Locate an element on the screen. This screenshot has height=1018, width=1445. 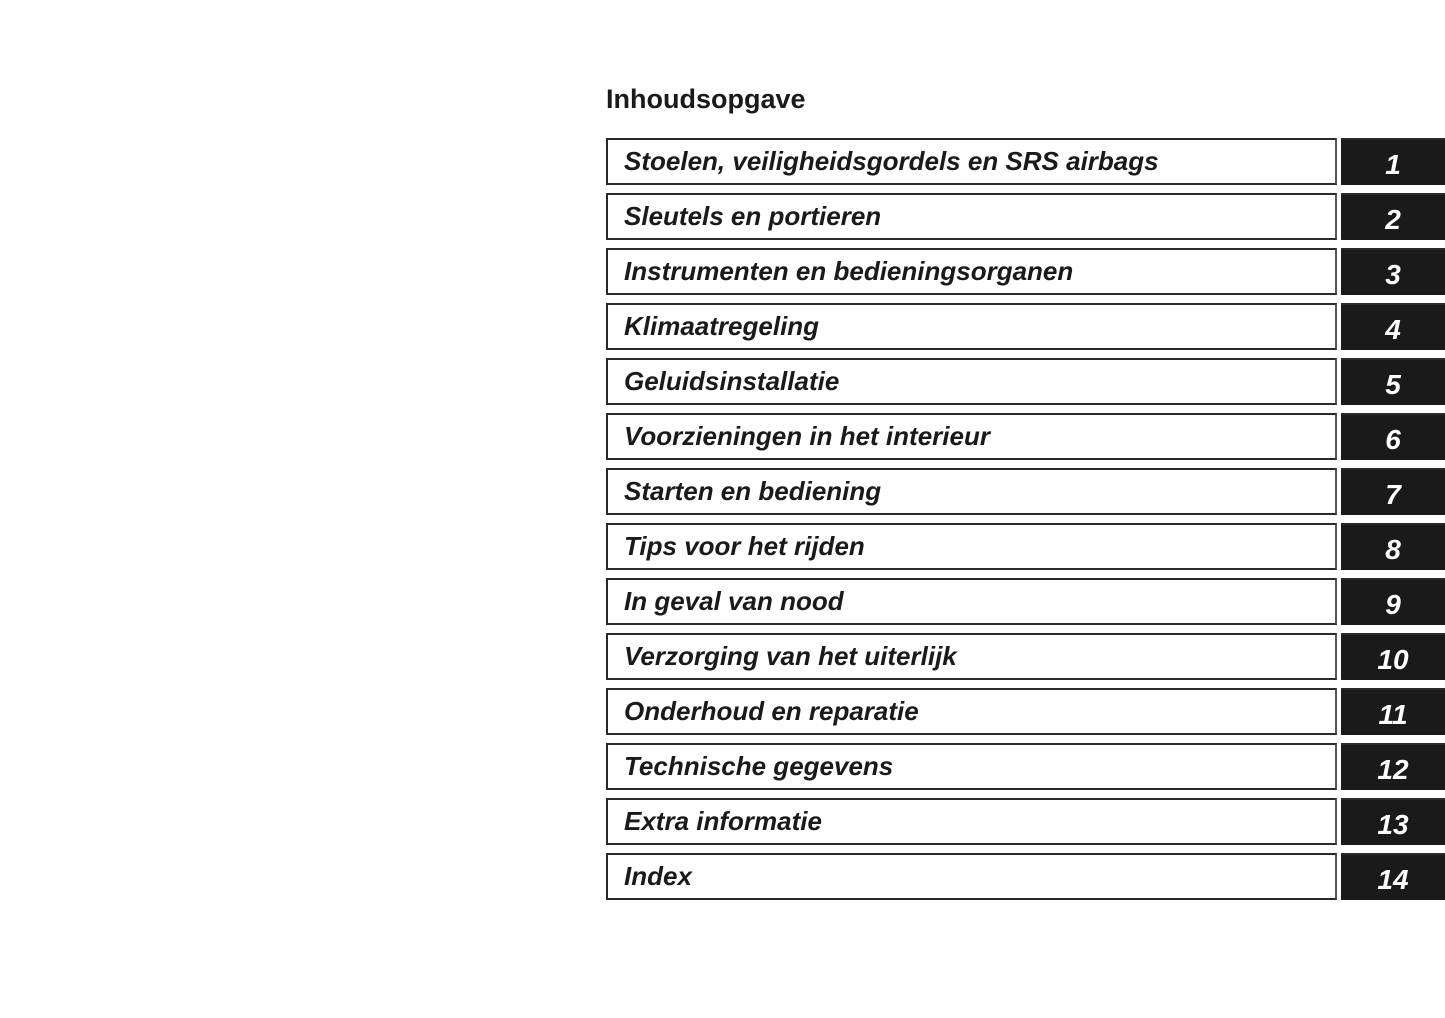
chapter-title: Onderhoud en reparatie is located at coordinates (971, 711).